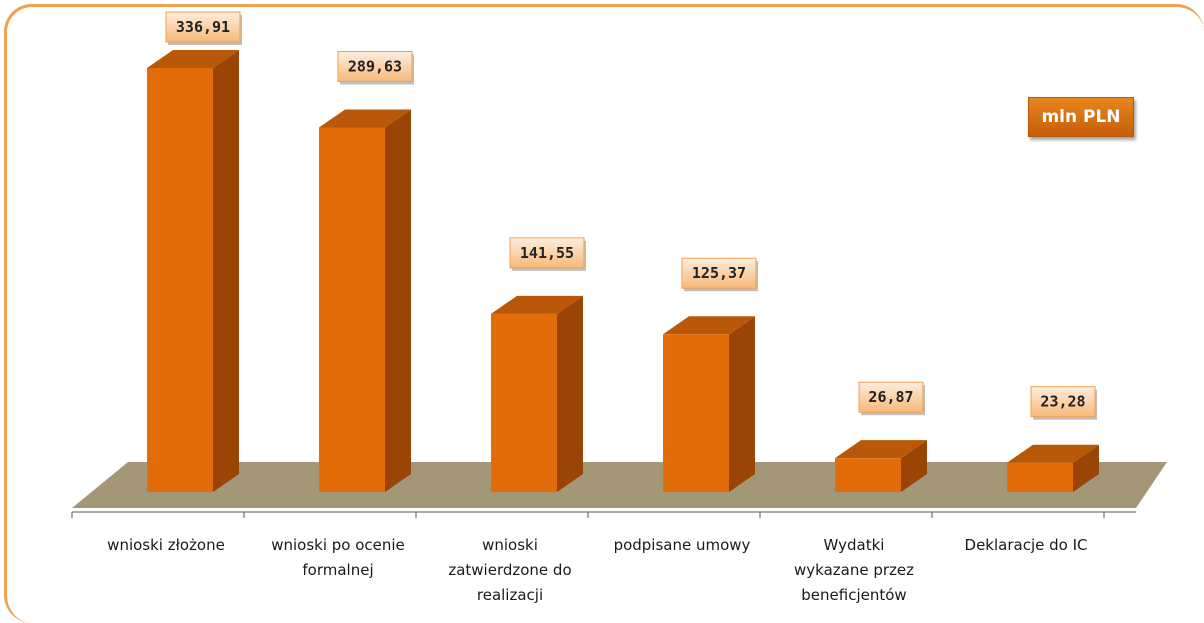 Image resolution: width=1204 pixels, height=623 pixels. What do you see at coordinates (1026, 545) in the screenshot?
I see `category-label: Deklaracje do IC` at bounding box center [1026, 545].